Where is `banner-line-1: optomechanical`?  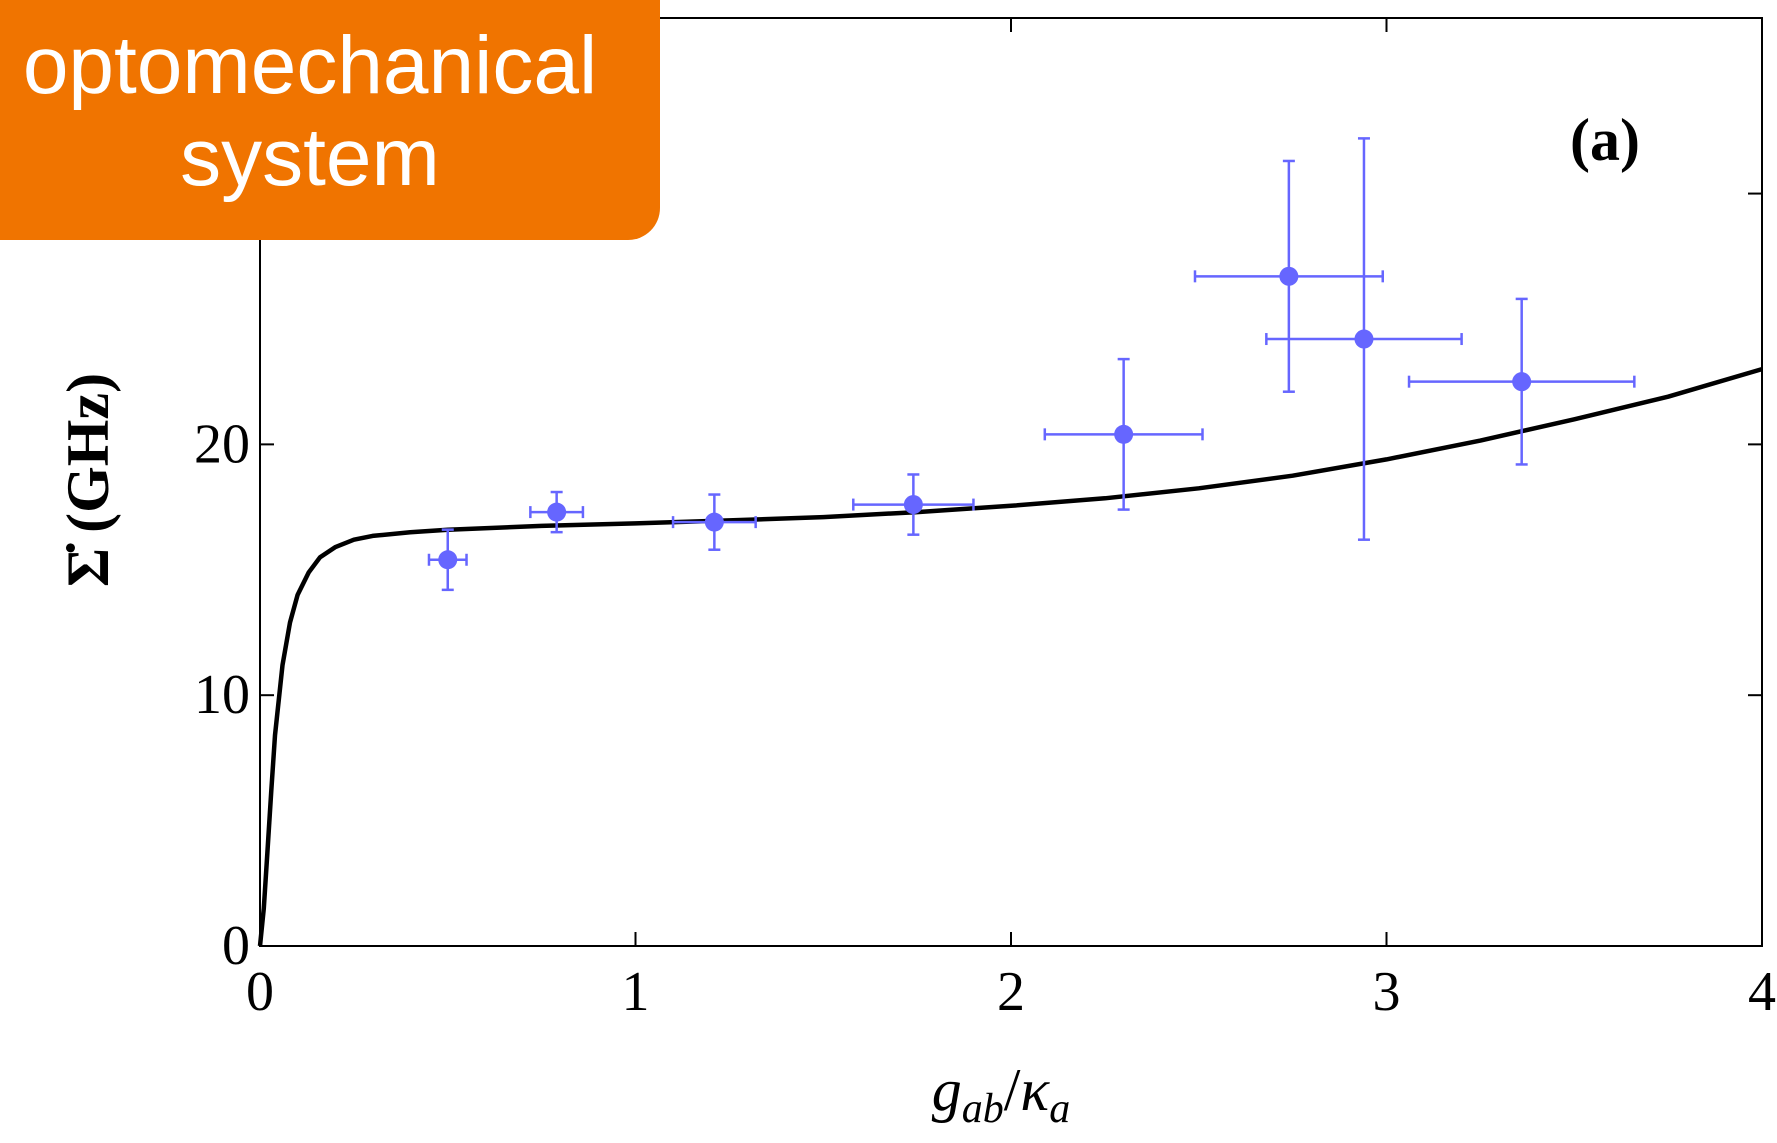 banner-line-1: optomechanical is located at coordinates (310, 65).